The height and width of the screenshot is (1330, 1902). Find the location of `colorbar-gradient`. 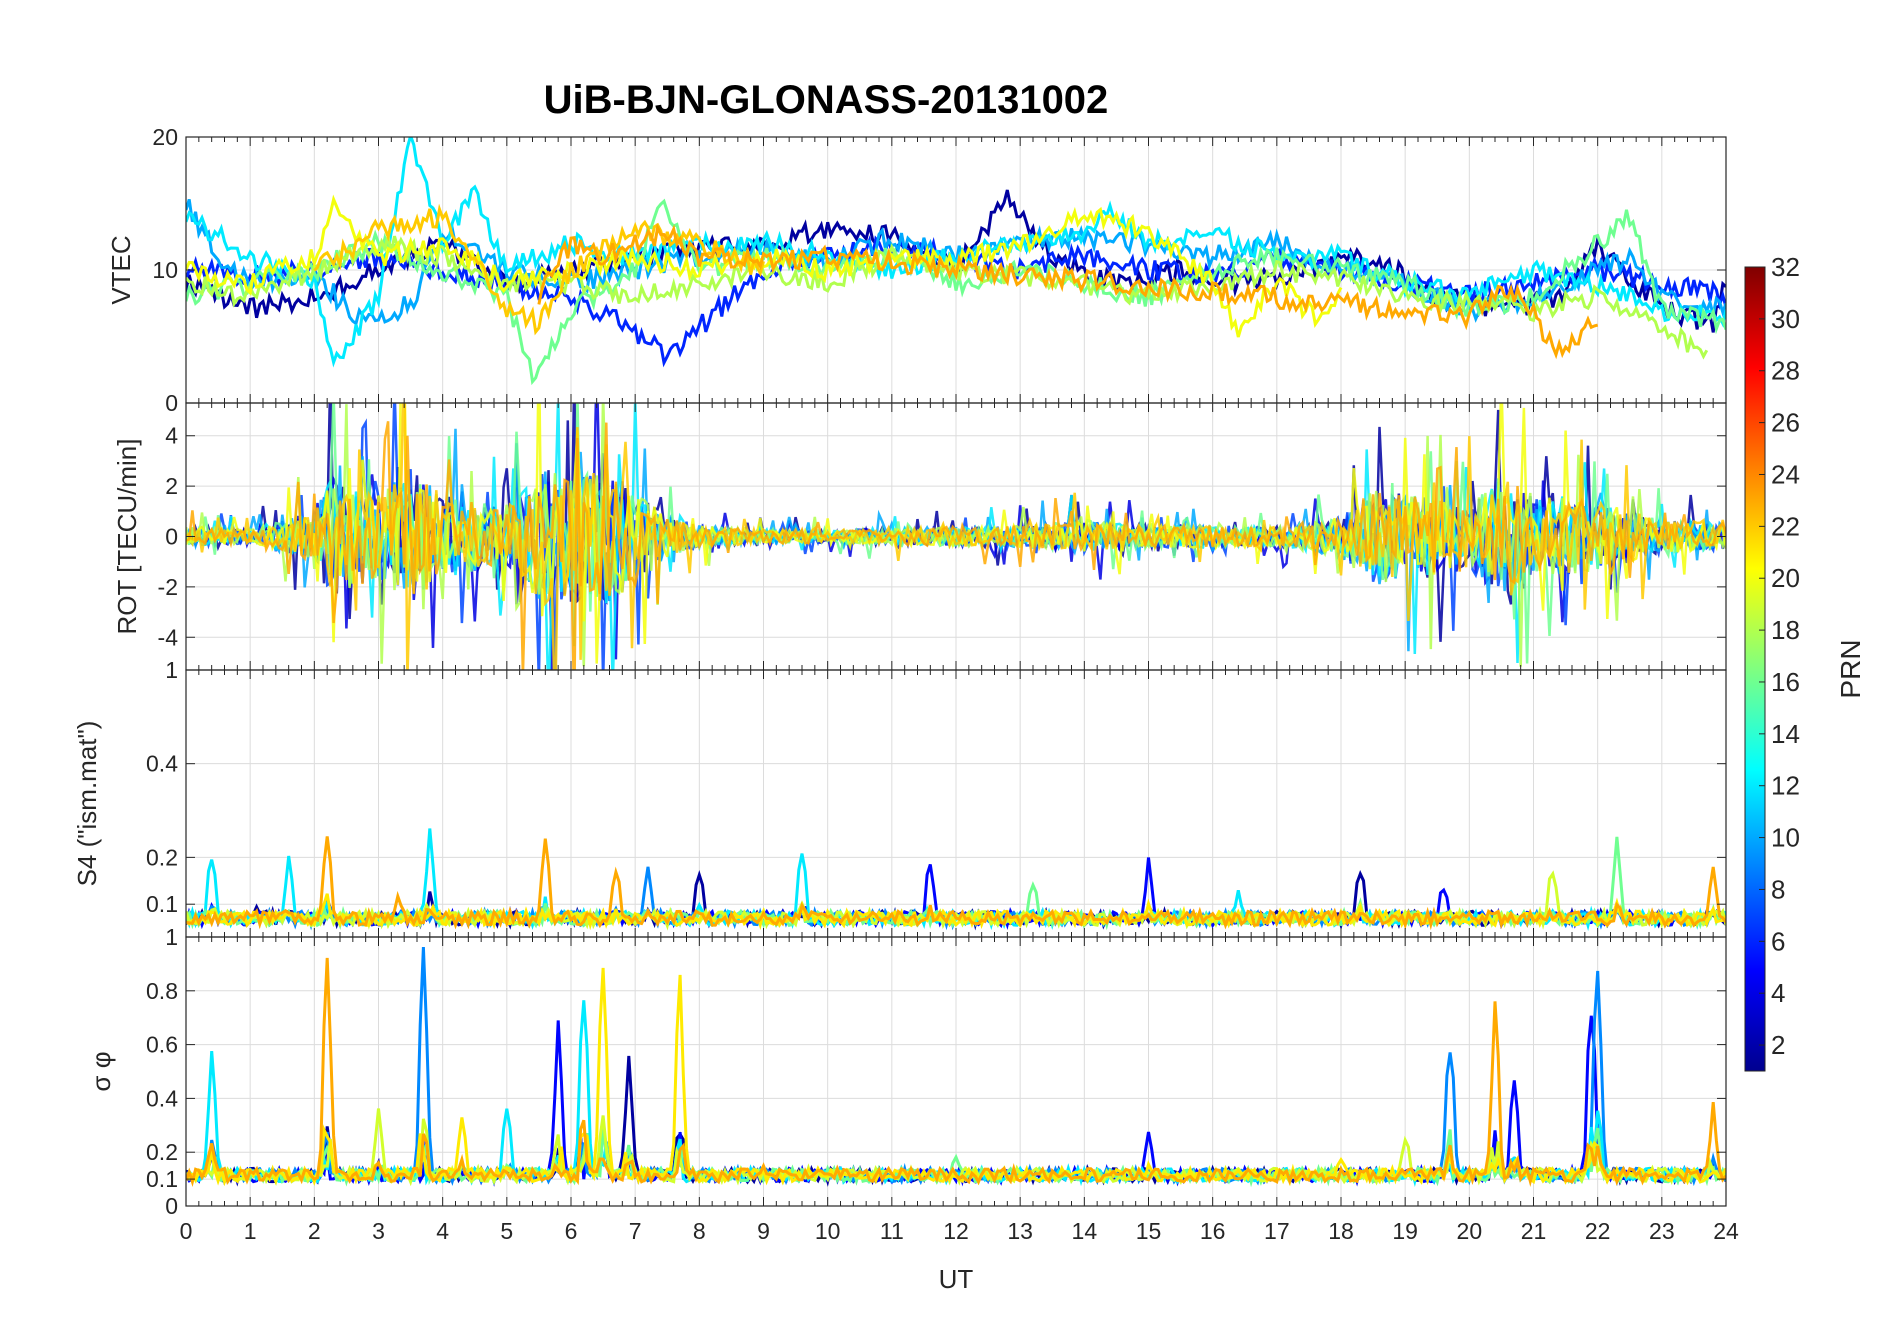

colorbar-gradient is located at coordinates (1755, 669).